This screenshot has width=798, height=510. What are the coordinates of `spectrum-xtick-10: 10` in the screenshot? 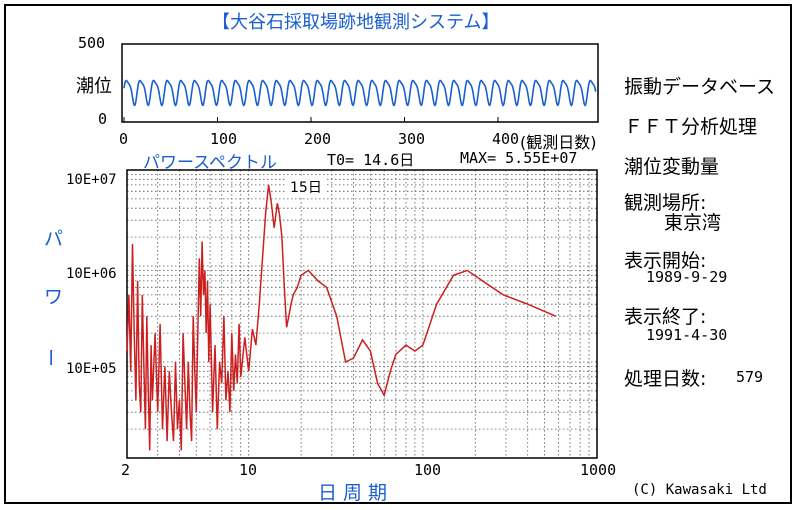 It's located at (248, 470).